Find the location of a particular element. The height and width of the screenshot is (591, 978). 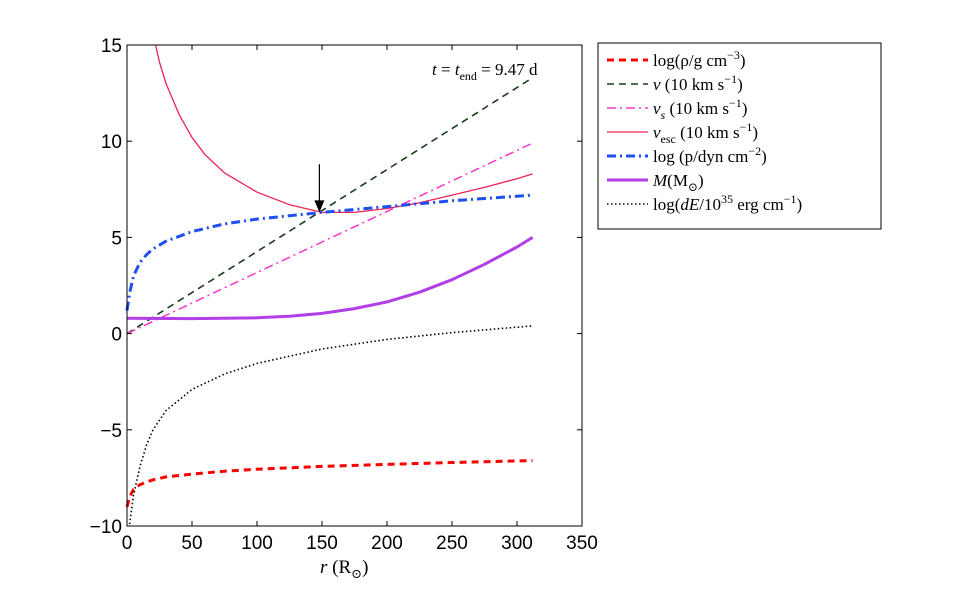

y-tick-label: 0 is located at coordinates (116, 335).